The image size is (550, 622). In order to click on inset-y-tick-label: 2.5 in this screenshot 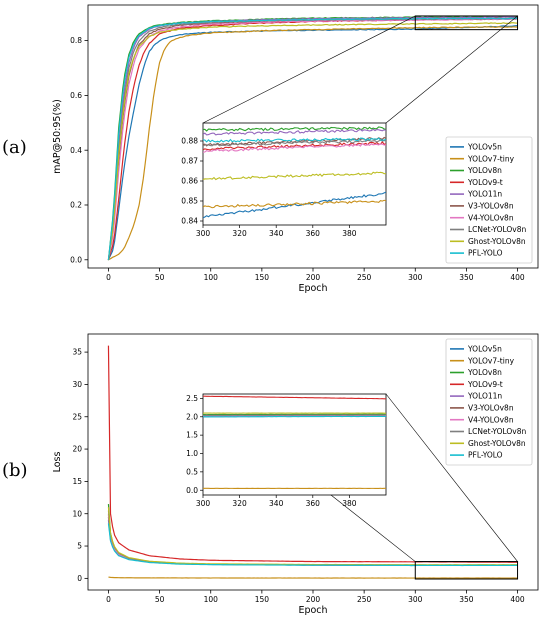, I will do `click(192, 398)`.